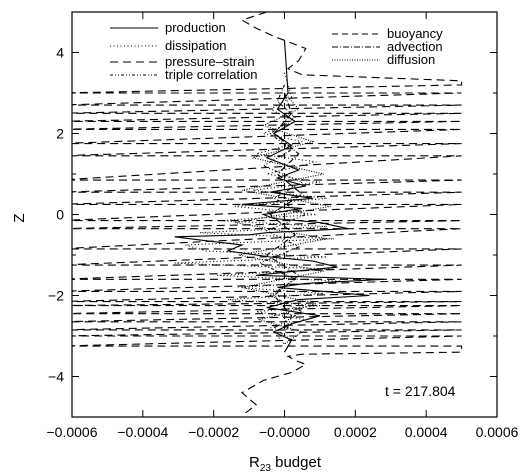 Image resolution: width=526 pixels, height=473 pixels. Describe the element at coordinates (415, 46) in the screenshot. I see `legend-label: advection` at that location.